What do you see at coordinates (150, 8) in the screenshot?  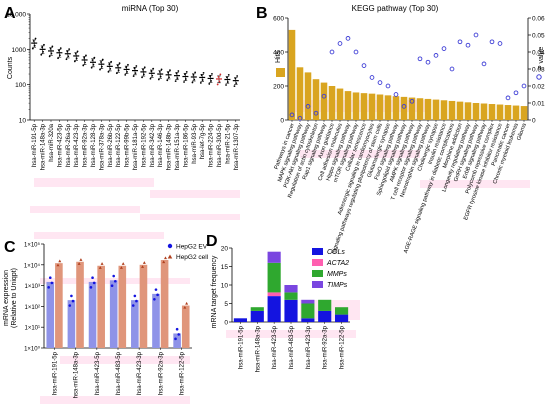 I see `panel-a-title: miRNA (Top 30)` at bounding box center [150, 8].